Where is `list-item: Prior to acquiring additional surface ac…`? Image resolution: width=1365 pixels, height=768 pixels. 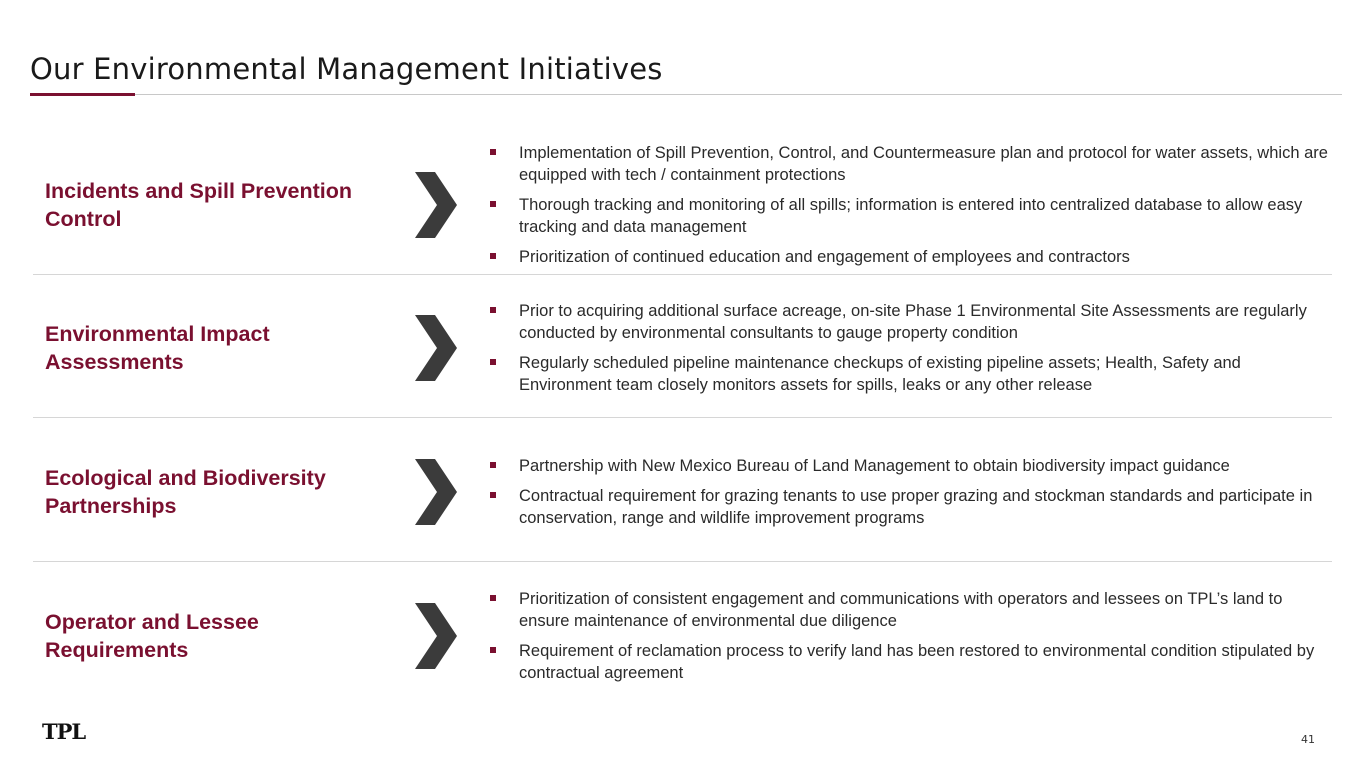 list-item: Prior to acquiring additional surface ac… is located at coordinates (910, 322).